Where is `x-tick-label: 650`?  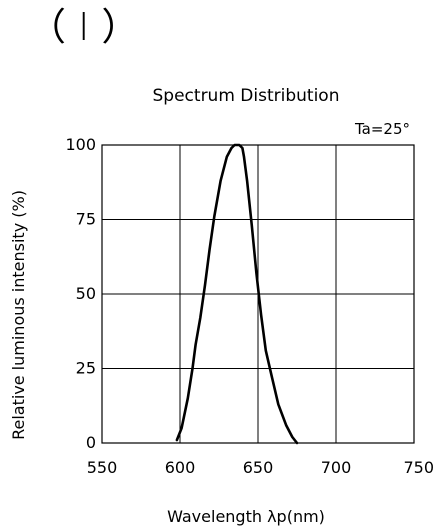 x-tick-label: 650 is located at coordinates (258, 467).